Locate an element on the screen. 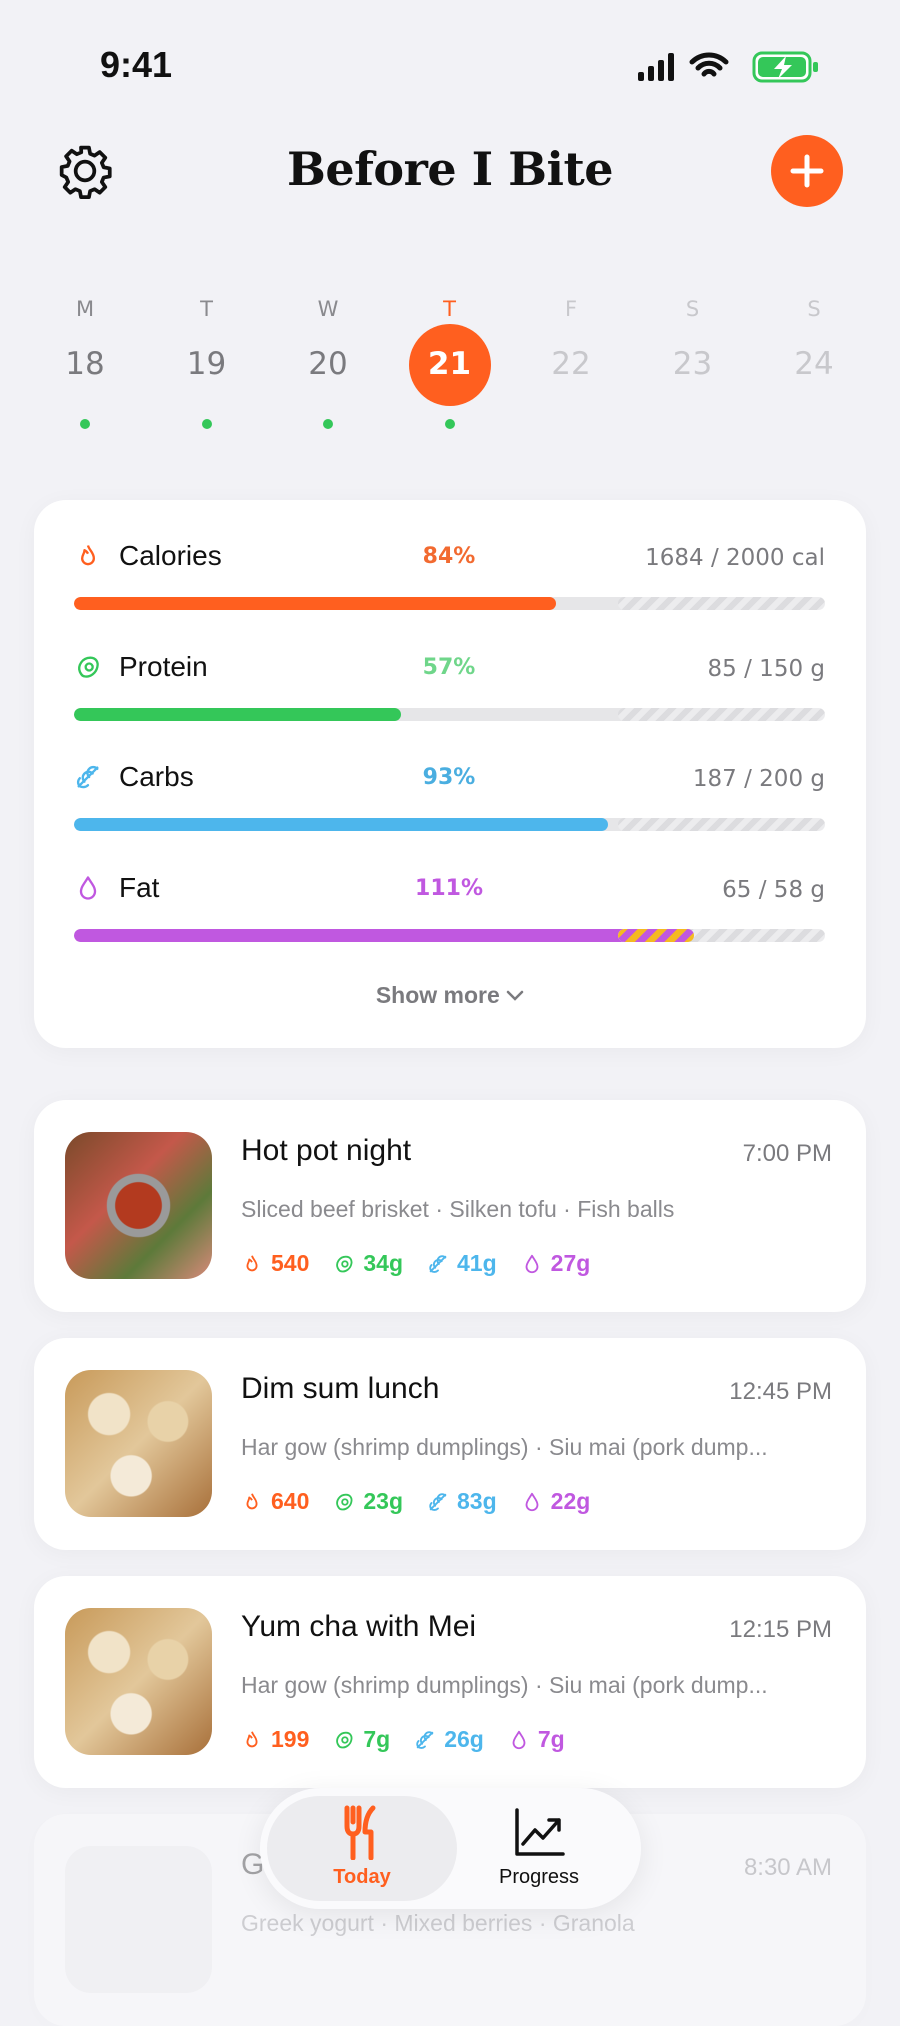  day: S 23 is located at coordinates (693, 372).